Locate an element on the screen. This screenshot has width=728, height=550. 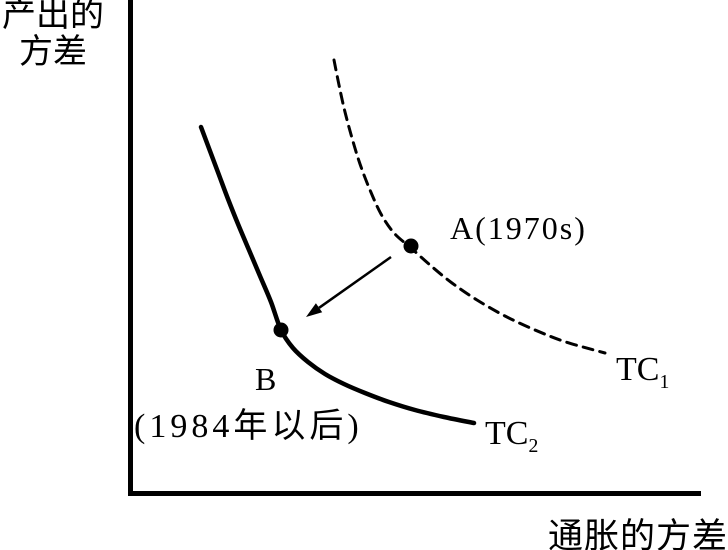
tc1-label-text: TC is located at coordinates (638, 369).